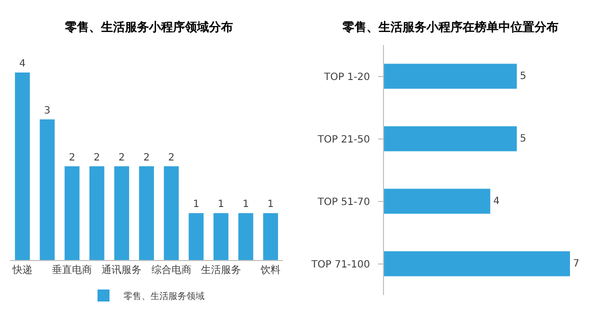 This screenshot has height=320, width=603. What do you see at coordinates (343, 202) in the screenshot?
I see `y-tick-label: TOP 51-70` at bounding box center [343, 202].